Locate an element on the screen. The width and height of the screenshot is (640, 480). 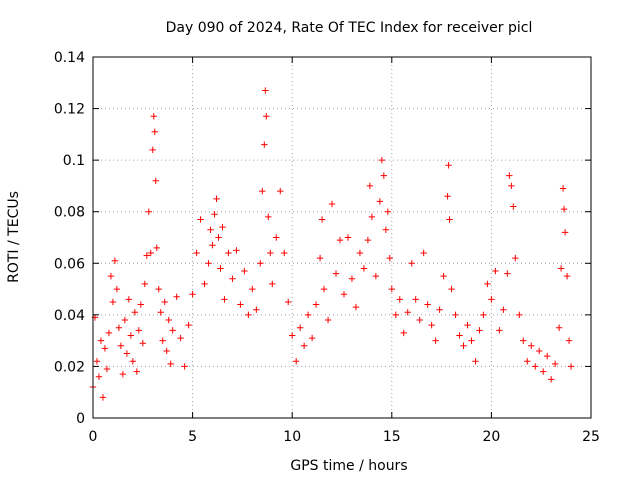
y-tick-label: 0.12 is located at coordinates (69, 110).